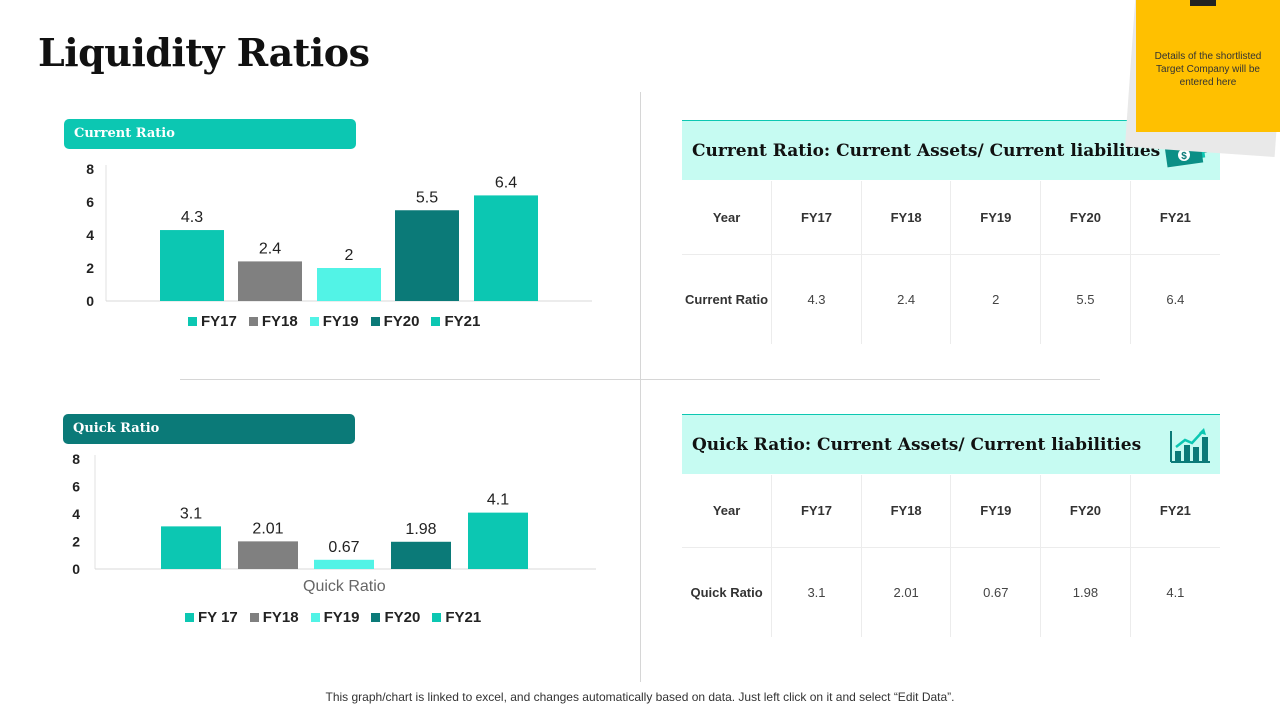  Describe the element at coordinates (210, 134) in the screenshot. I see `current-ratio-header: Current Ratio` at that location.